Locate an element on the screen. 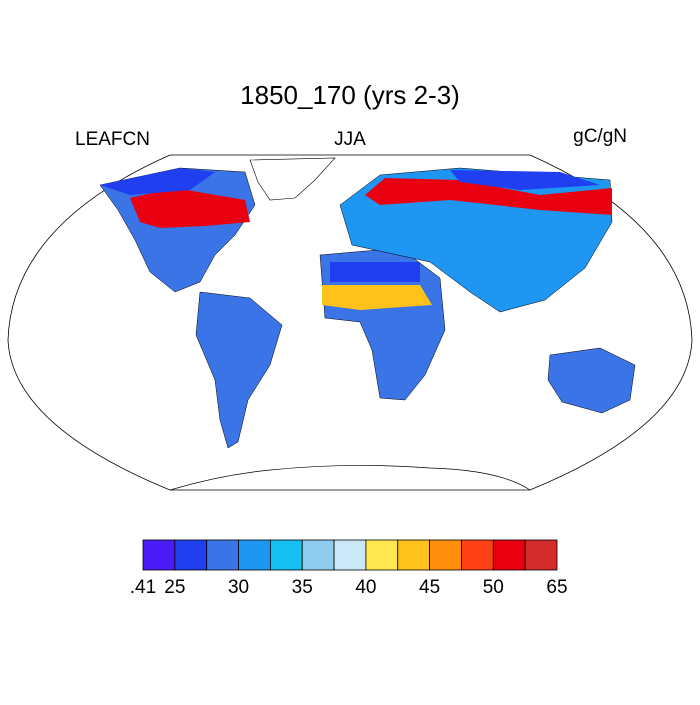  antarctica is located at coordinates (350, 478).